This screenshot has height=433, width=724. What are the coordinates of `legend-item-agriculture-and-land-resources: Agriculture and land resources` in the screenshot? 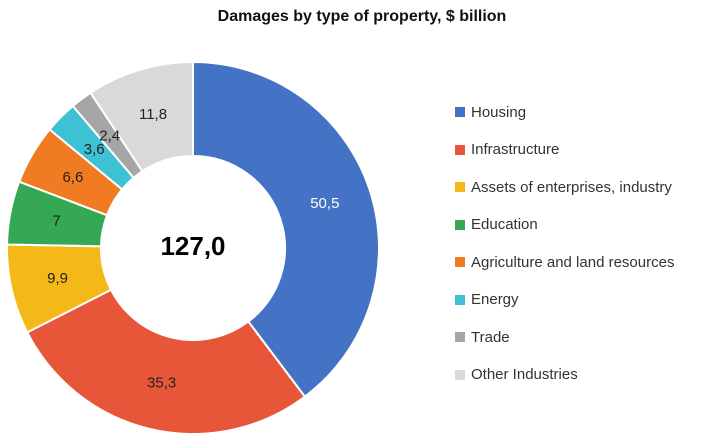 It's located at (564, 262).